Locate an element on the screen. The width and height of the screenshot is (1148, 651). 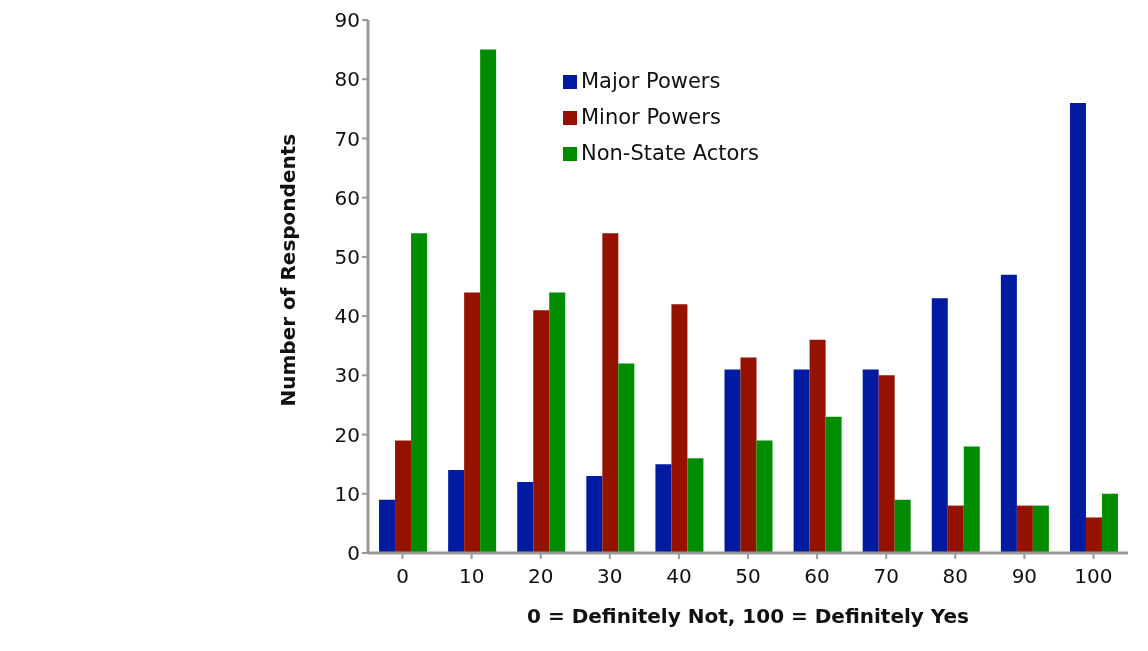
x-tick-label: 30 is located at coordinates (610, 576).